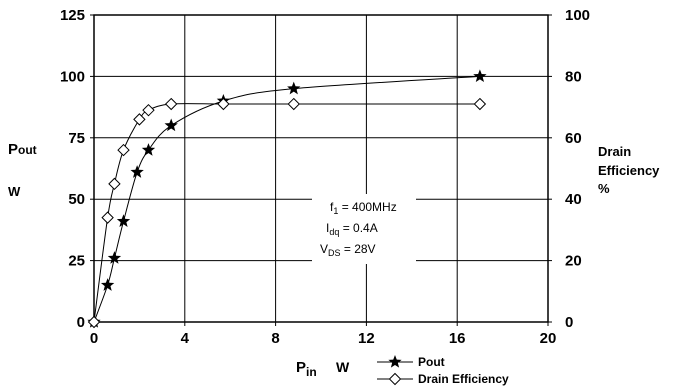  What do you see at coordinates (577, 15) in the screenshot?
I see `y-right-tick-label: 100` at bounding box center [577, 15].